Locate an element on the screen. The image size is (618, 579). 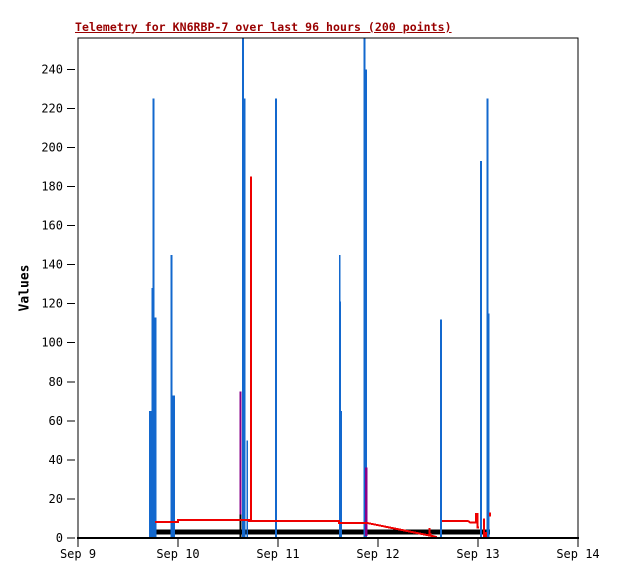
y-tick-label: 180 is located at coordinates (52, 186).